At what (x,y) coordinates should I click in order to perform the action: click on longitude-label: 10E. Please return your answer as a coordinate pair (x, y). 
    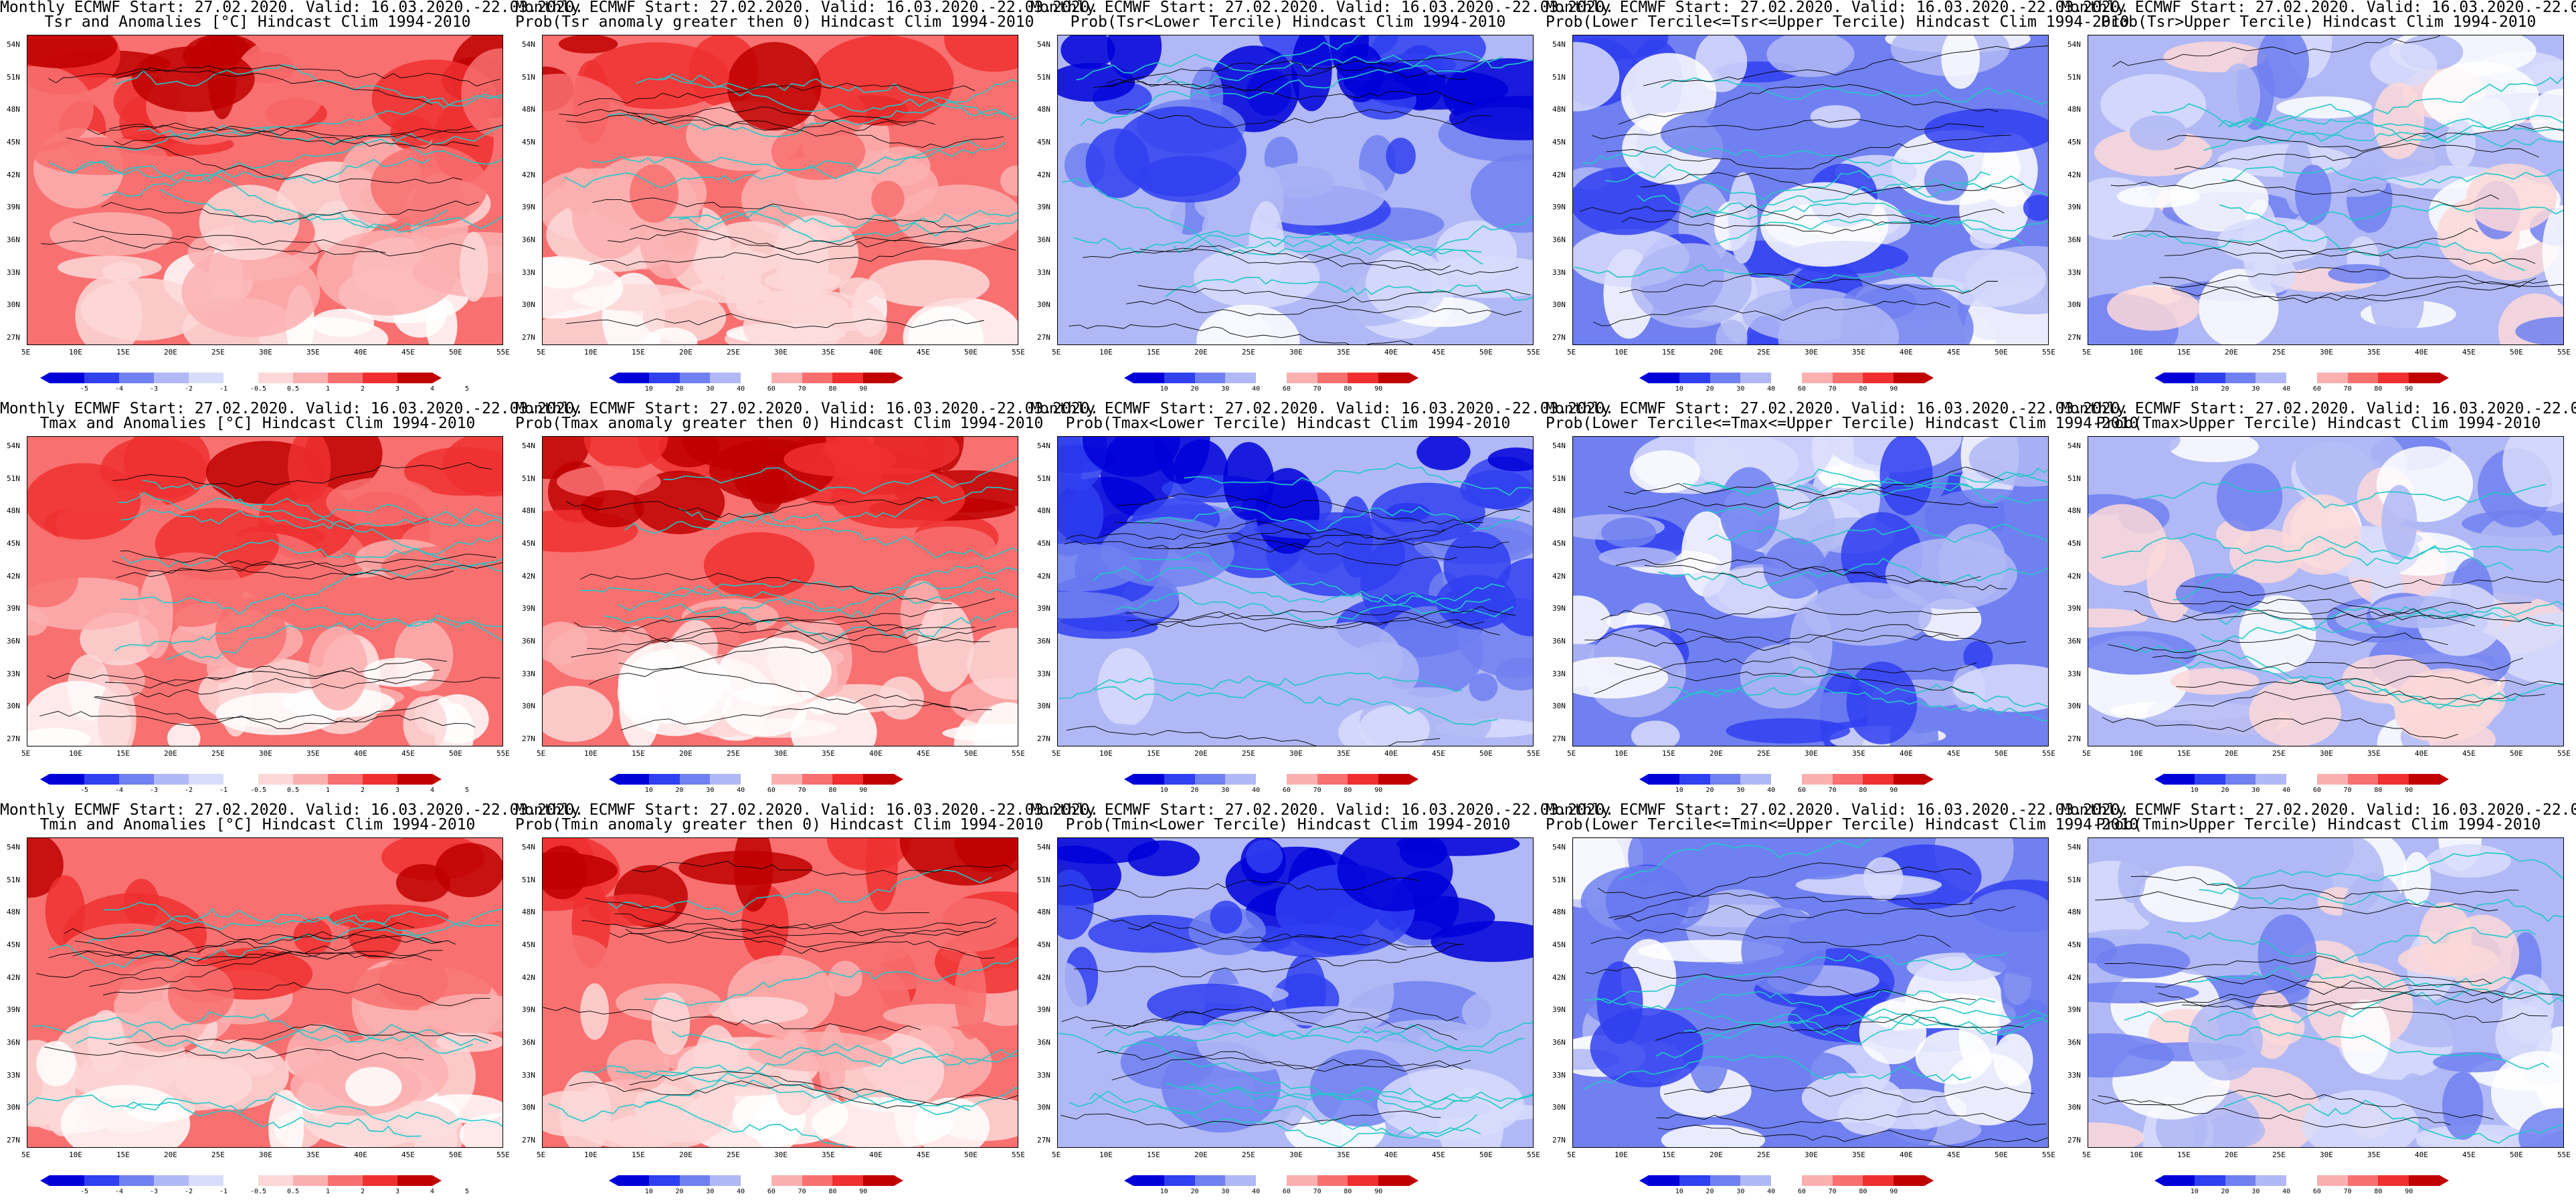
    Looking at the image, I should click on (1106, 753).